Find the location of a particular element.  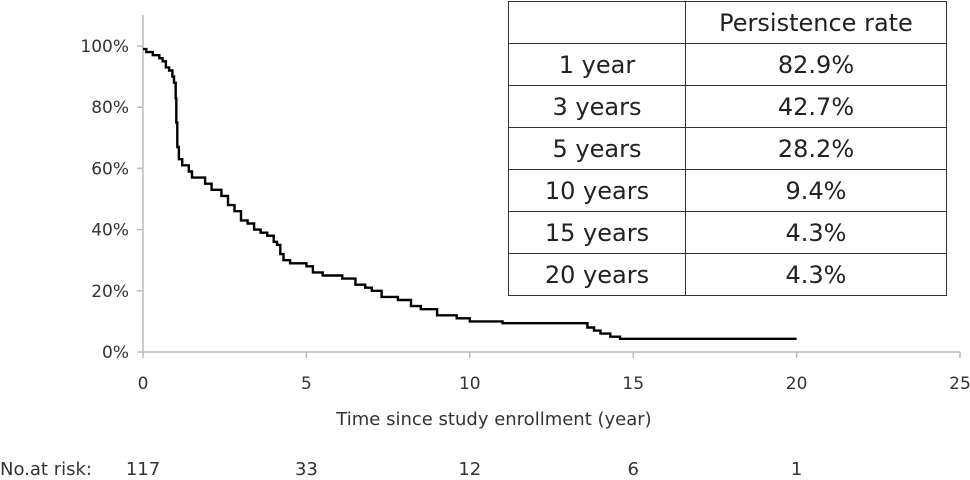

x-tick-label: 15 is located at coordinates (633, 384).